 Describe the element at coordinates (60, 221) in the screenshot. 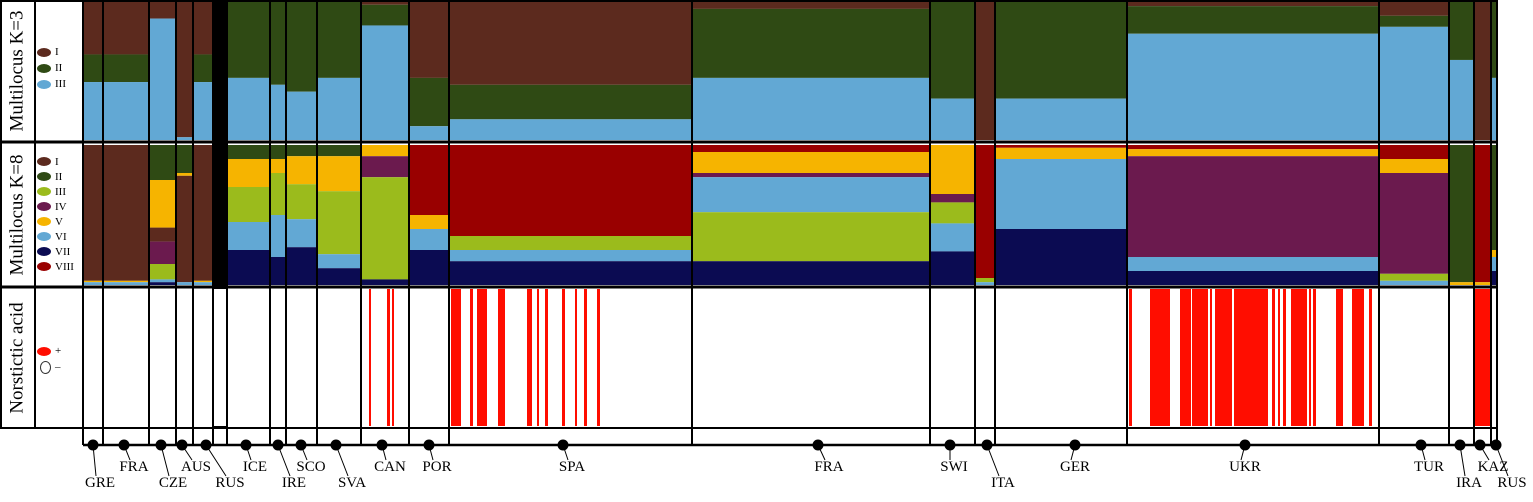

I see `legend-item: V` at that location.